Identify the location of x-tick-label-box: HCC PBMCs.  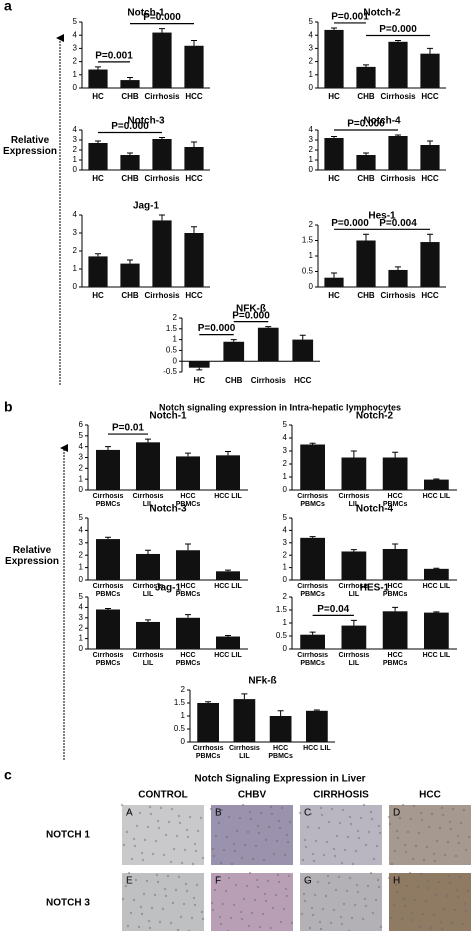
(281, 755).